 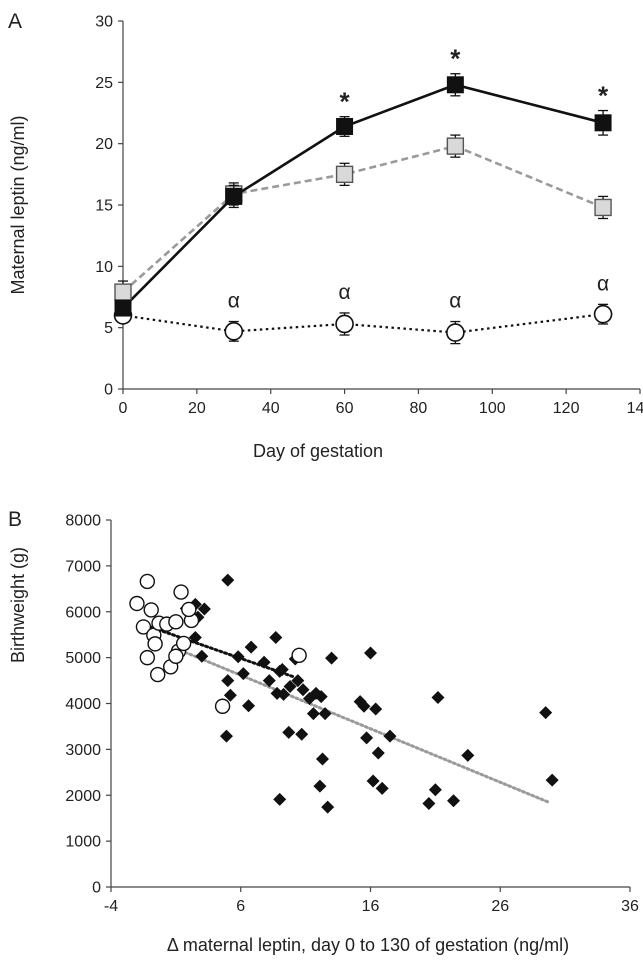 What do you see at coordinates (83, 612) in the screenshot?
I see `panel-b-y-tick-label: 6000` at bounding box center [83, 612].